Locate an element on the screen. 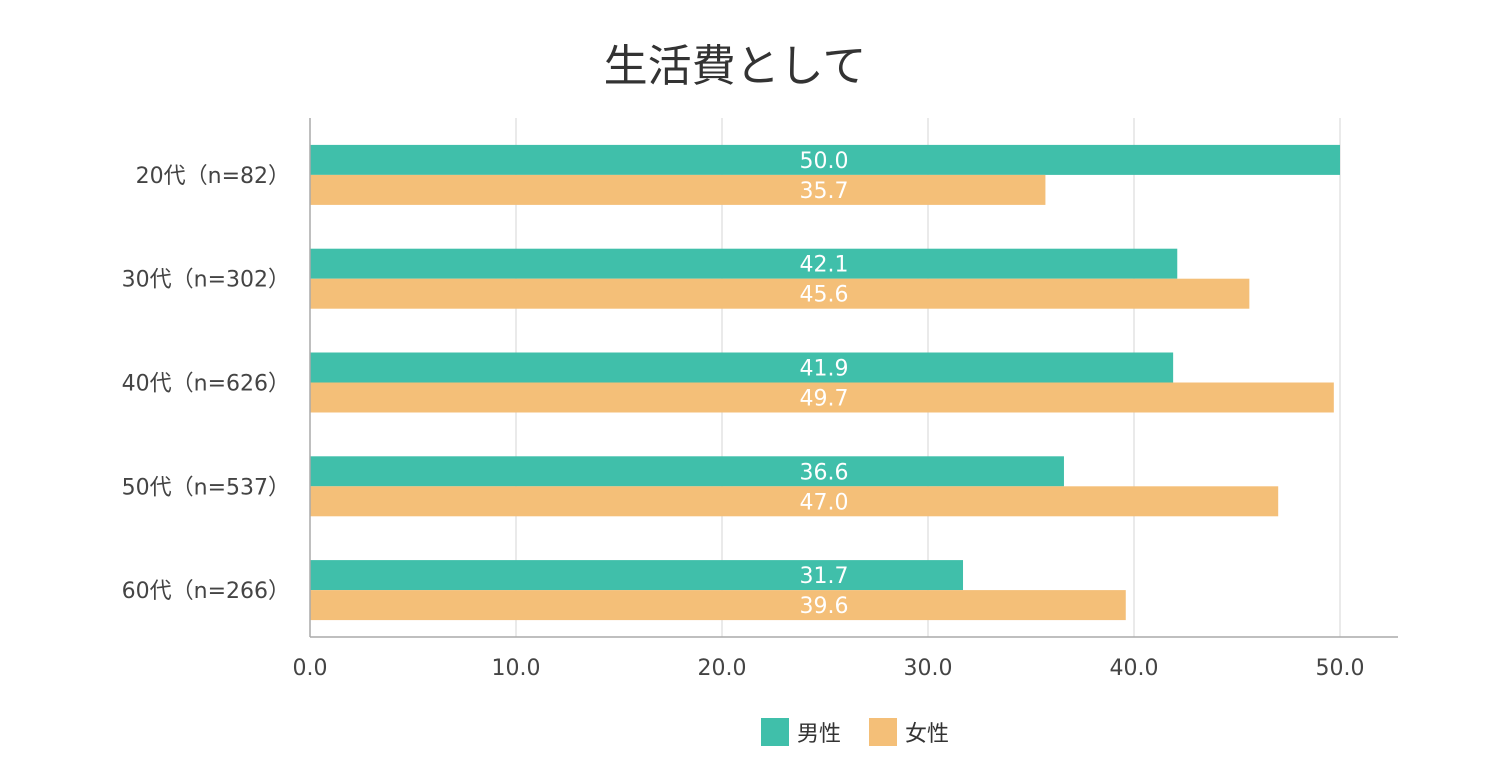 This screenshot has width=1500, height=776. bar-value-label: 35.7 is located at coordinates (824, 191).